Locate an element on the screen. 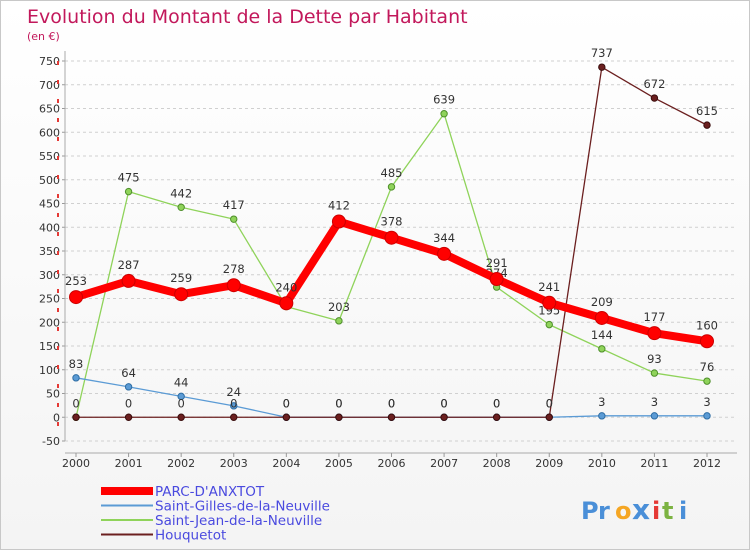  data-label: 253 is located at coordinates (76, 281).